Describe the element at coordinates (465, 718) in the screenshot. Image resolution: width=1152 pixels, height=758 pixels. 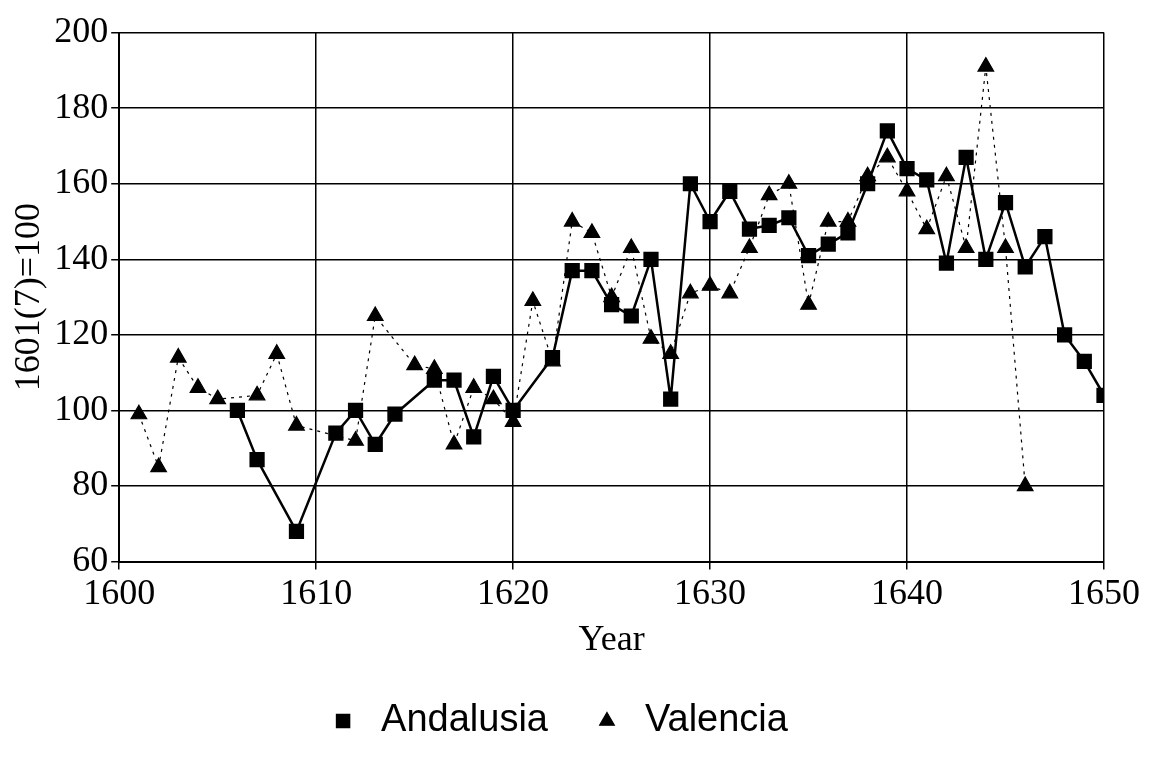
I see `legend-label: Andalusia` at that location.